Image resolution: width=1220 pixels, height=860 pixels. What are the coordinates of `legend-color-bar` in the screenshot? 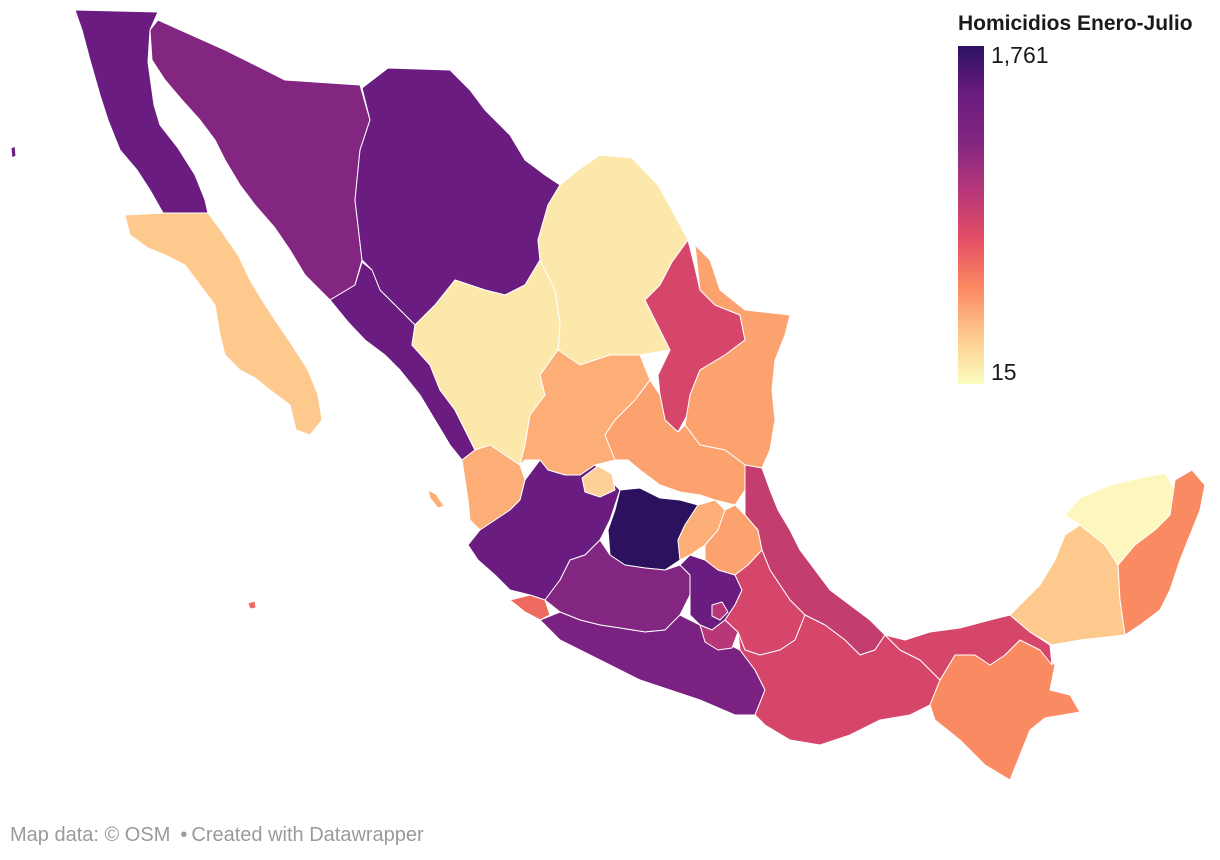 It's located at (971, 215).